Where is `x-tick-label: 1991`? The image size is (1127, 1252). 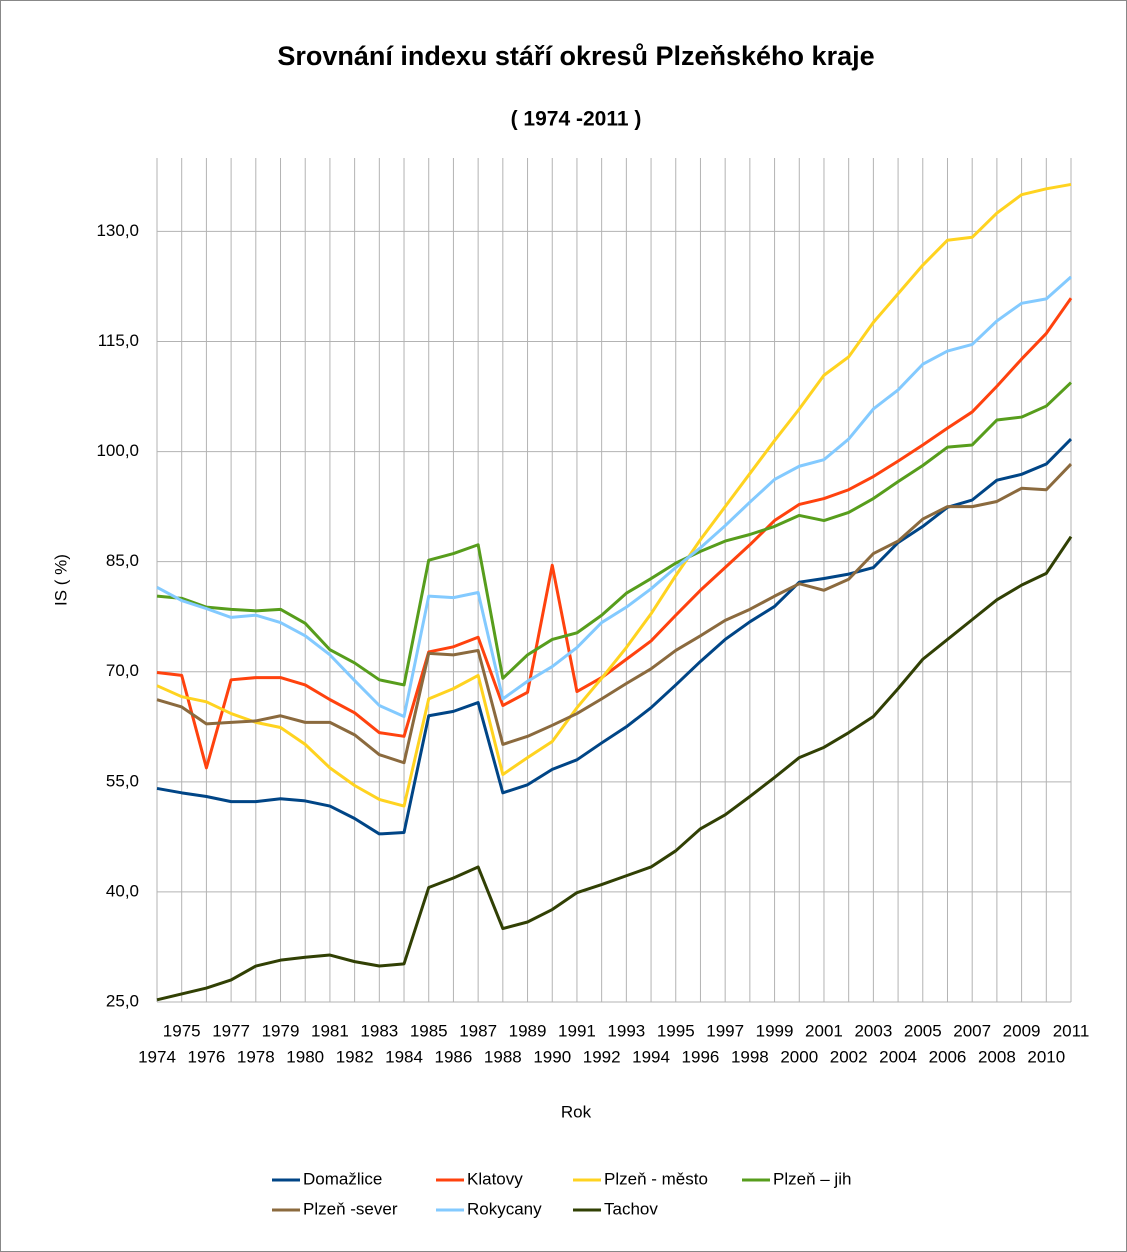
x-tick-label: 1991 is located at coordinates (577, 1030).